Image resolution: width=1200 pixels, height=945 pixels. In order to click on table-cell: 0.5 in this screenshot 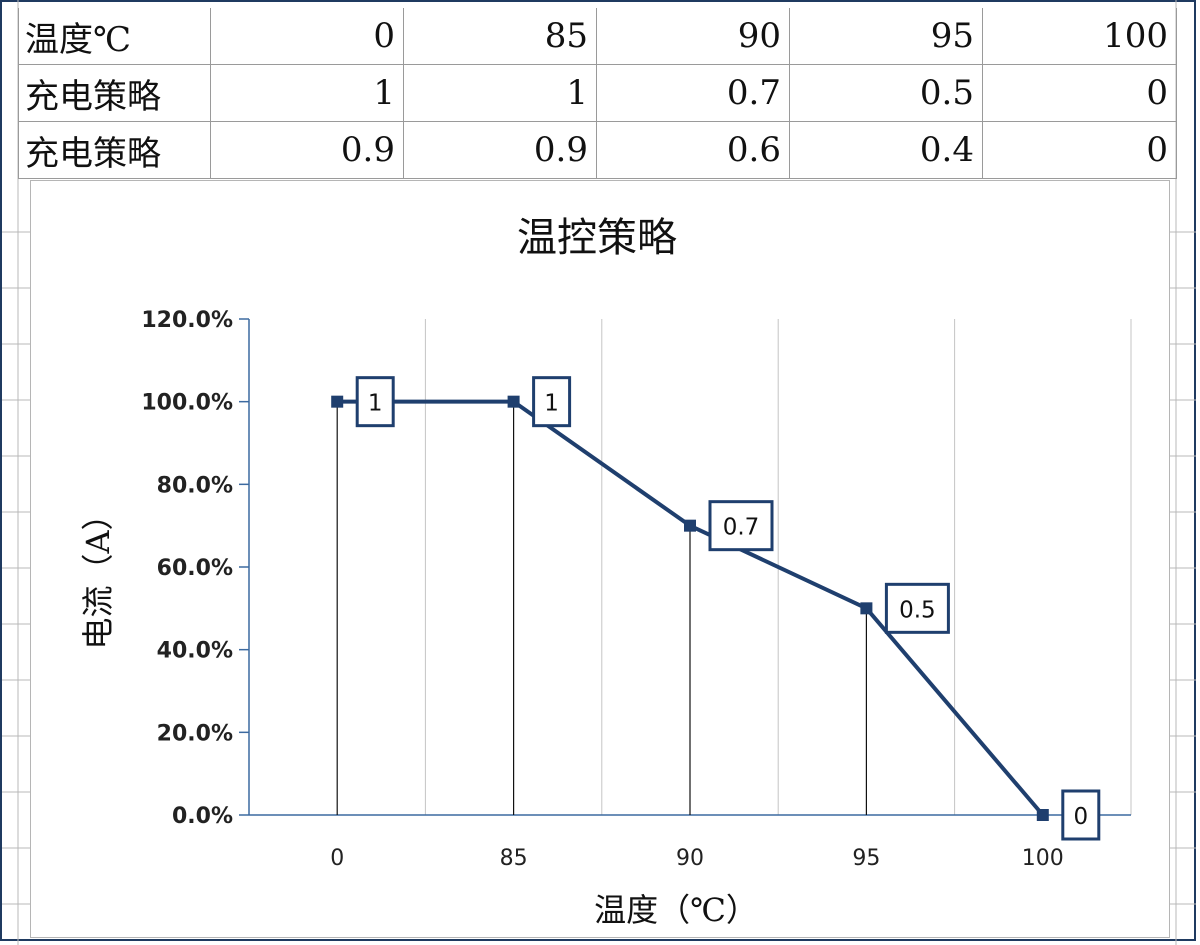, I will do `click(886, 93)`.